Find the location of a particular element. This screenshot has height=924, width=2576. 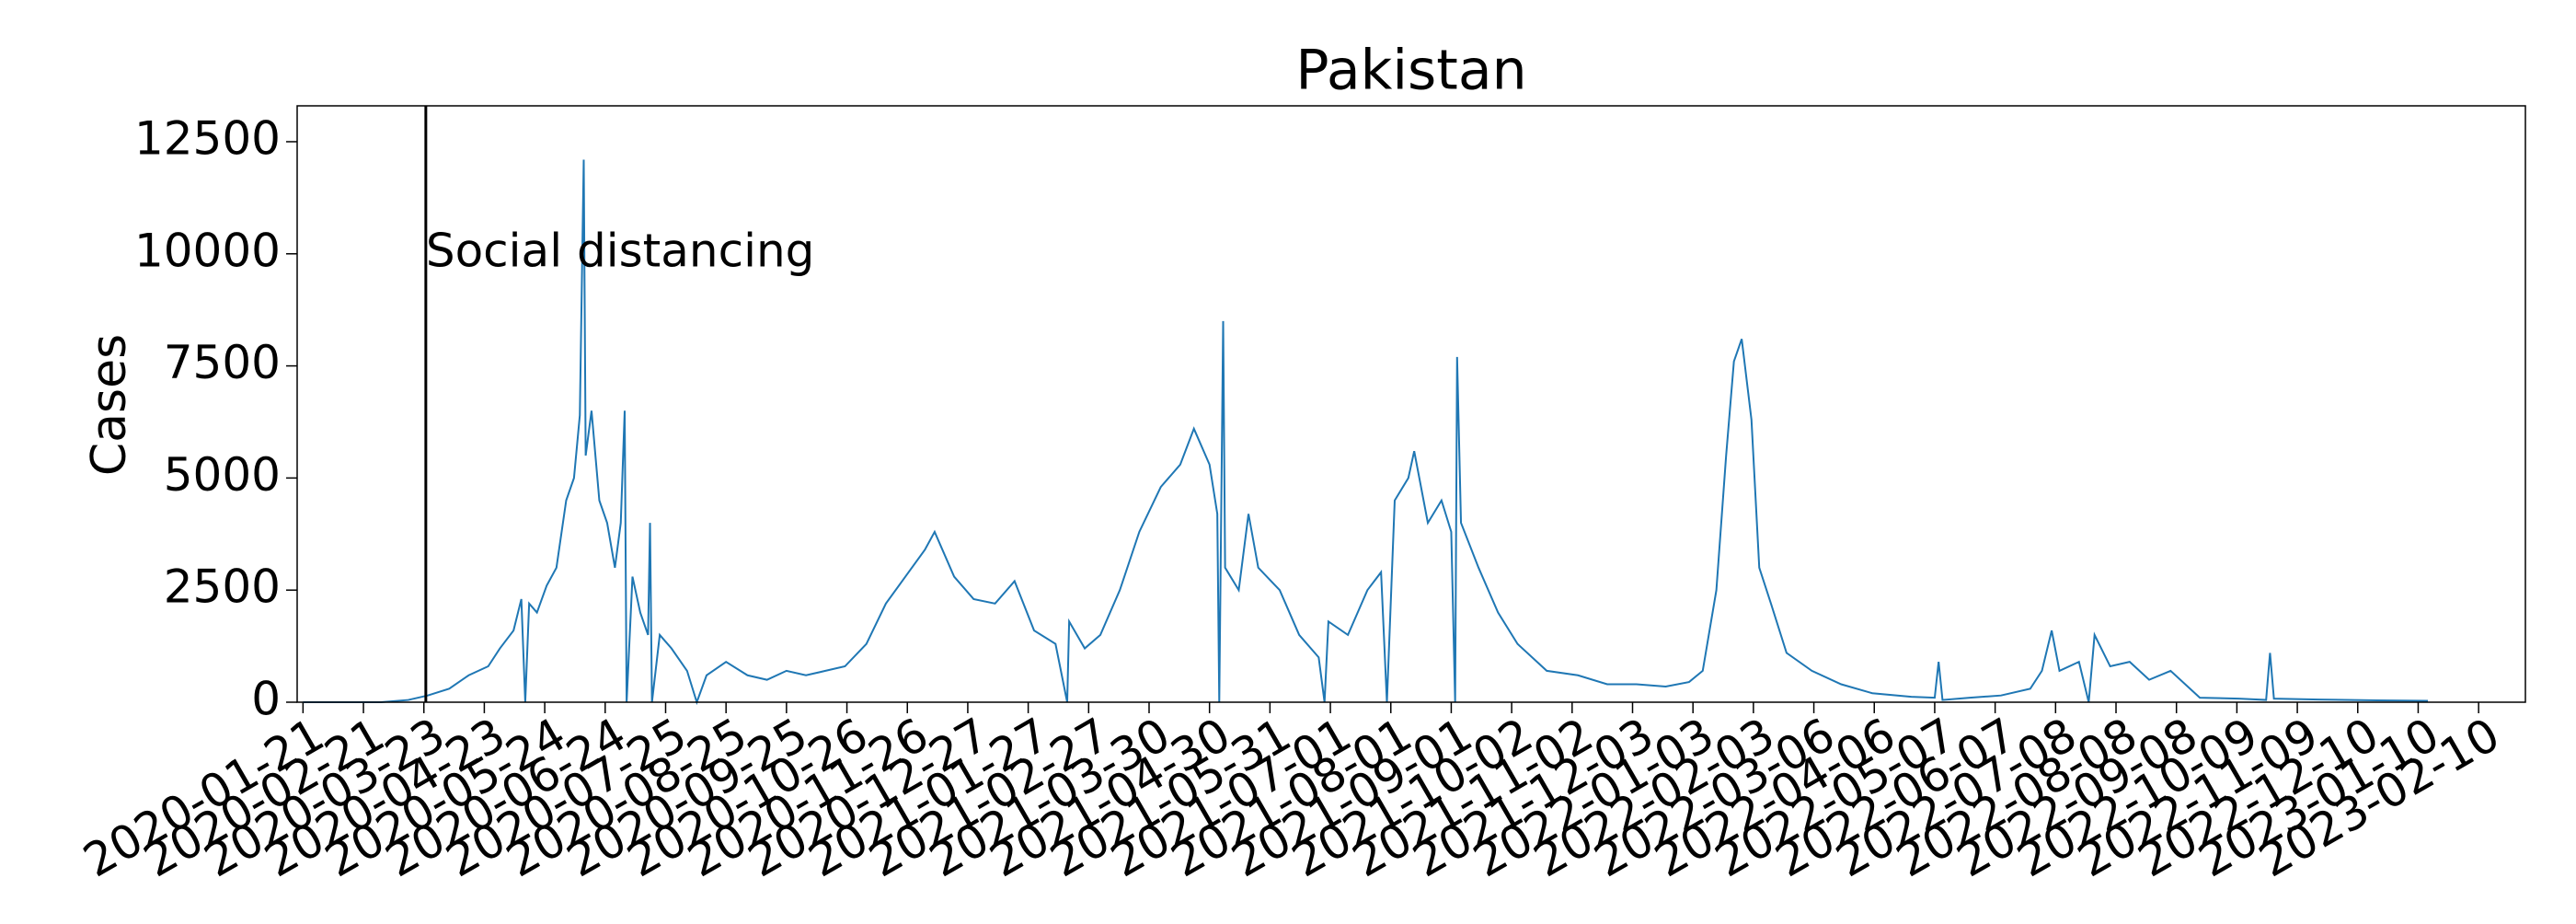

y-tick-label: 10000 is located at coordinates (207, 250).